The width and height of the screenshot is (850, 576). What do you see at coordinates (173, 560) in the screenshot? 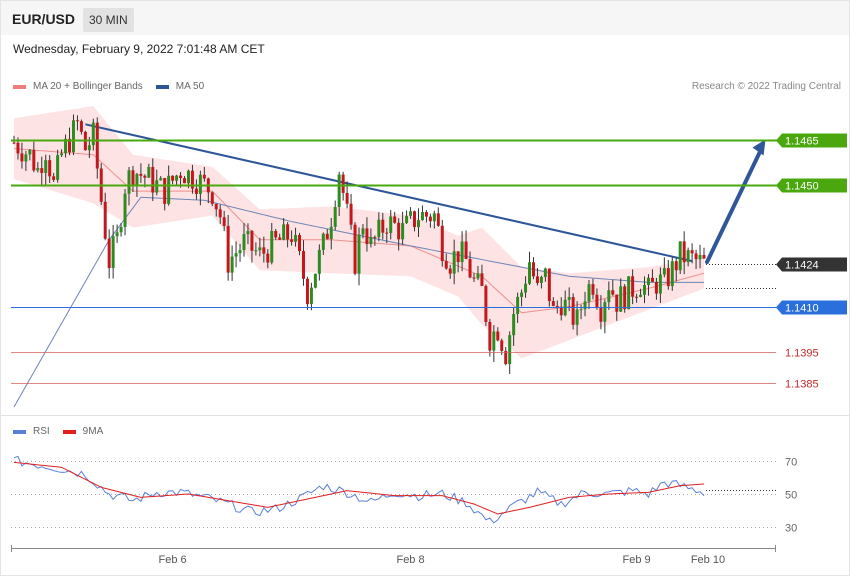
I see `x-tick-label: Feb 6` at bounding box center [173, 560].